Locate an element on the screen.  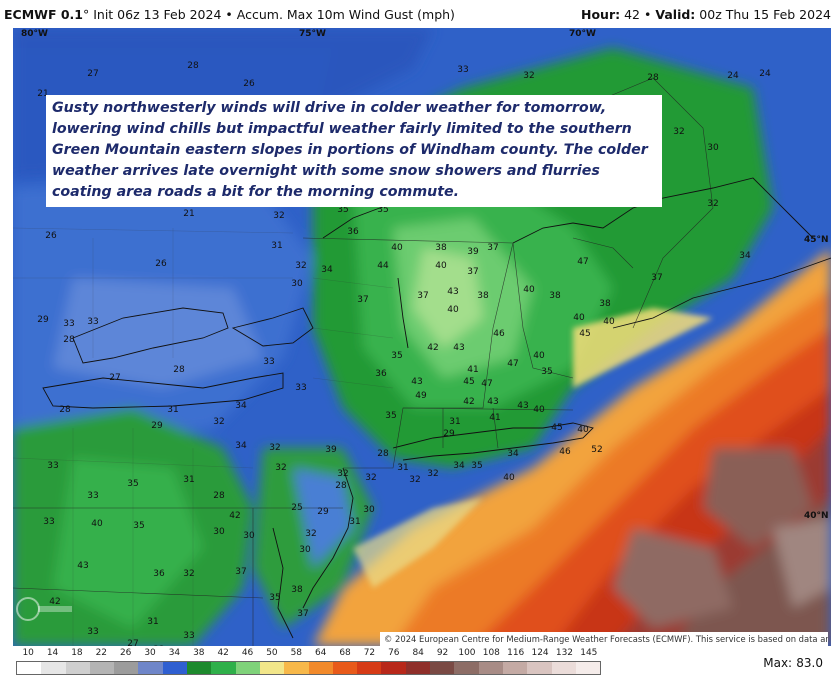
legend-tick-label: 124 is located at coordinates (540, 653).